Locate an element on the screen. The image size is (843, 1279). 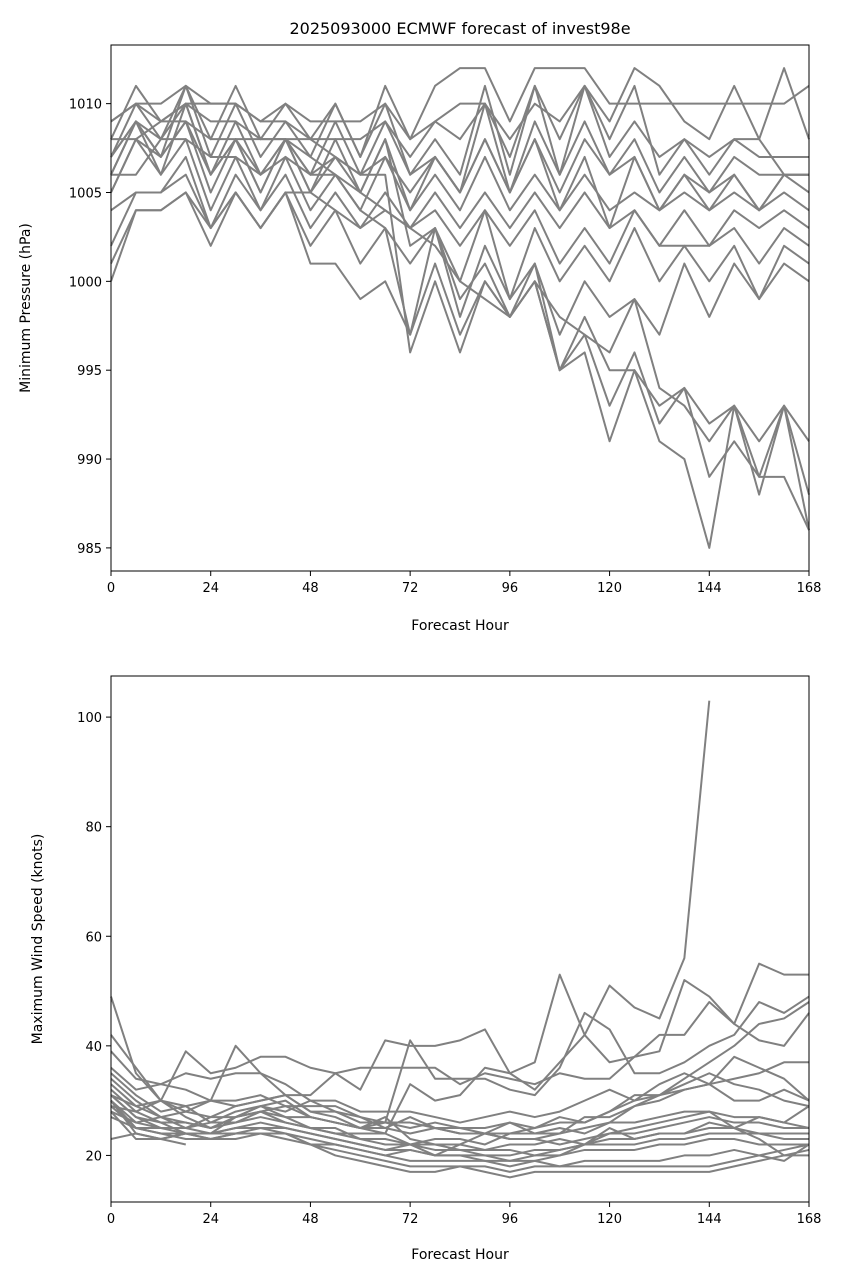
wind-x-tick-label: 48 is located at coordinates (310, 1219).